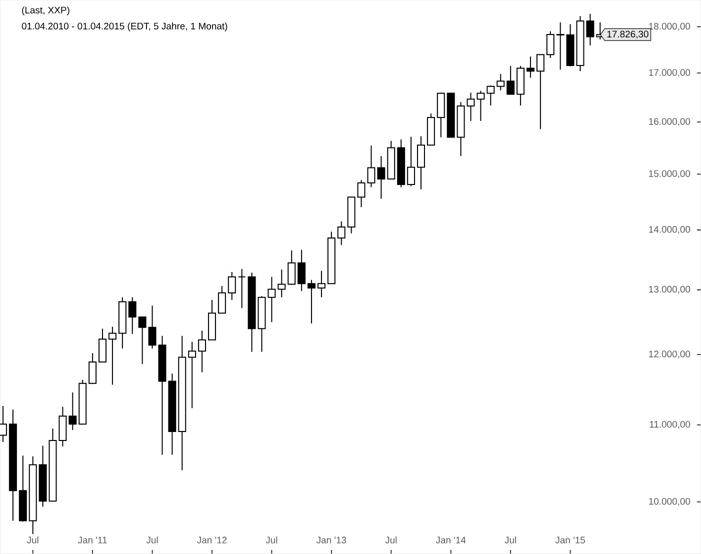 Image resolution: width=701 pixels, height=554 pixels. What do you see at coordinates (627, 34) in the screenshot?
I see `annotation: 17.826,30` at bounding box center [627, 34].